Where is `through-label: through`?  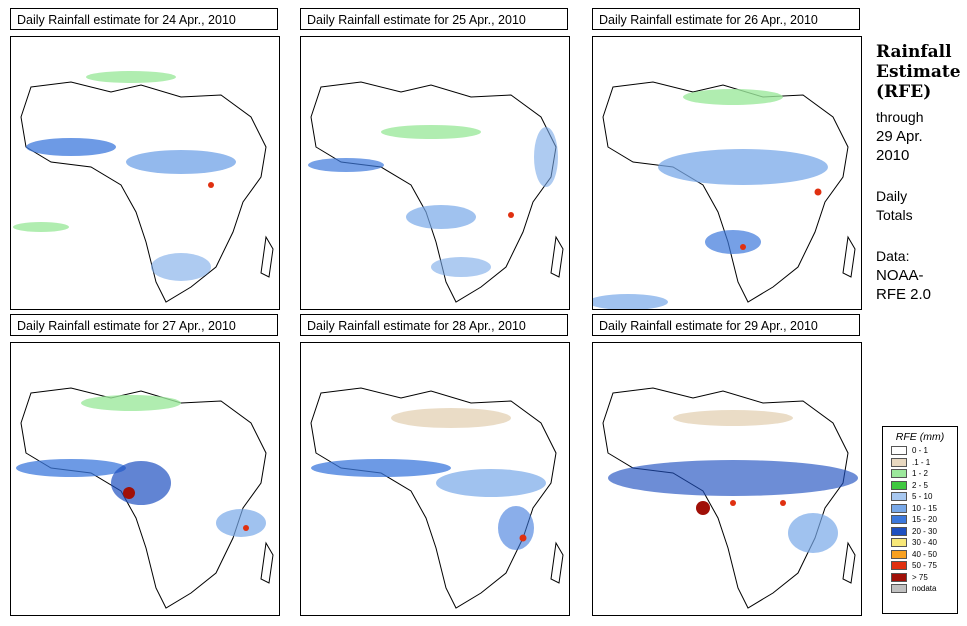 through-label: through is located at coordinates (900, 117).